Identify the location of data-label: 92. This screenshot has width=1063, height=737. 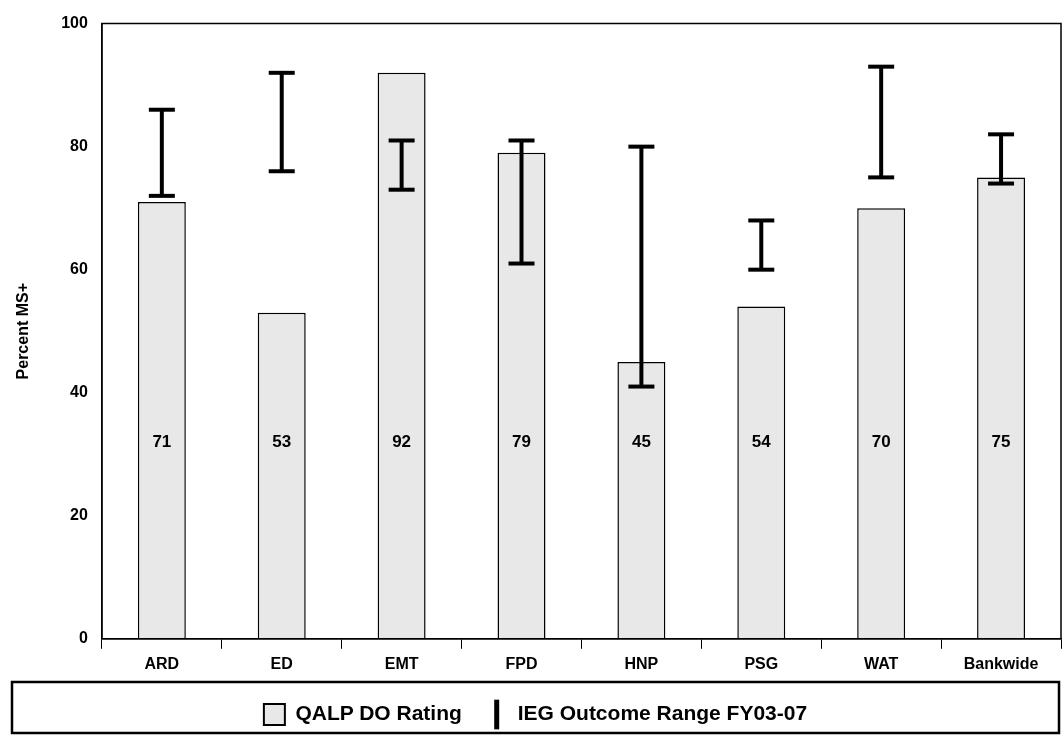
(402, 441).